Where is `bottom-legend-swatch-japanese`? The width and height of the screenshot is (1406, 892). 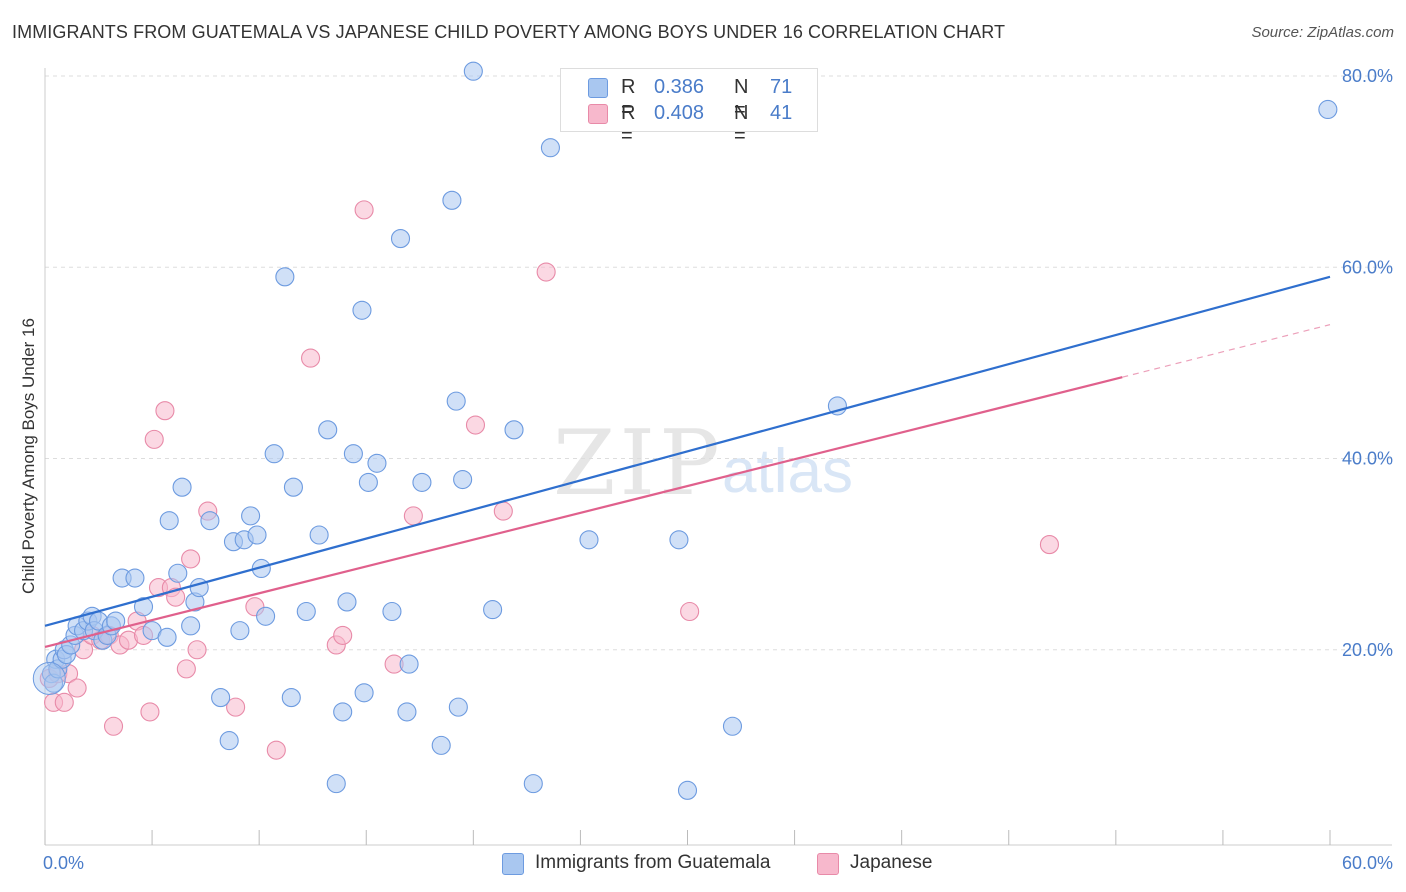
bottom-legend-swatch-japanese is located at coordinates (828, 864).